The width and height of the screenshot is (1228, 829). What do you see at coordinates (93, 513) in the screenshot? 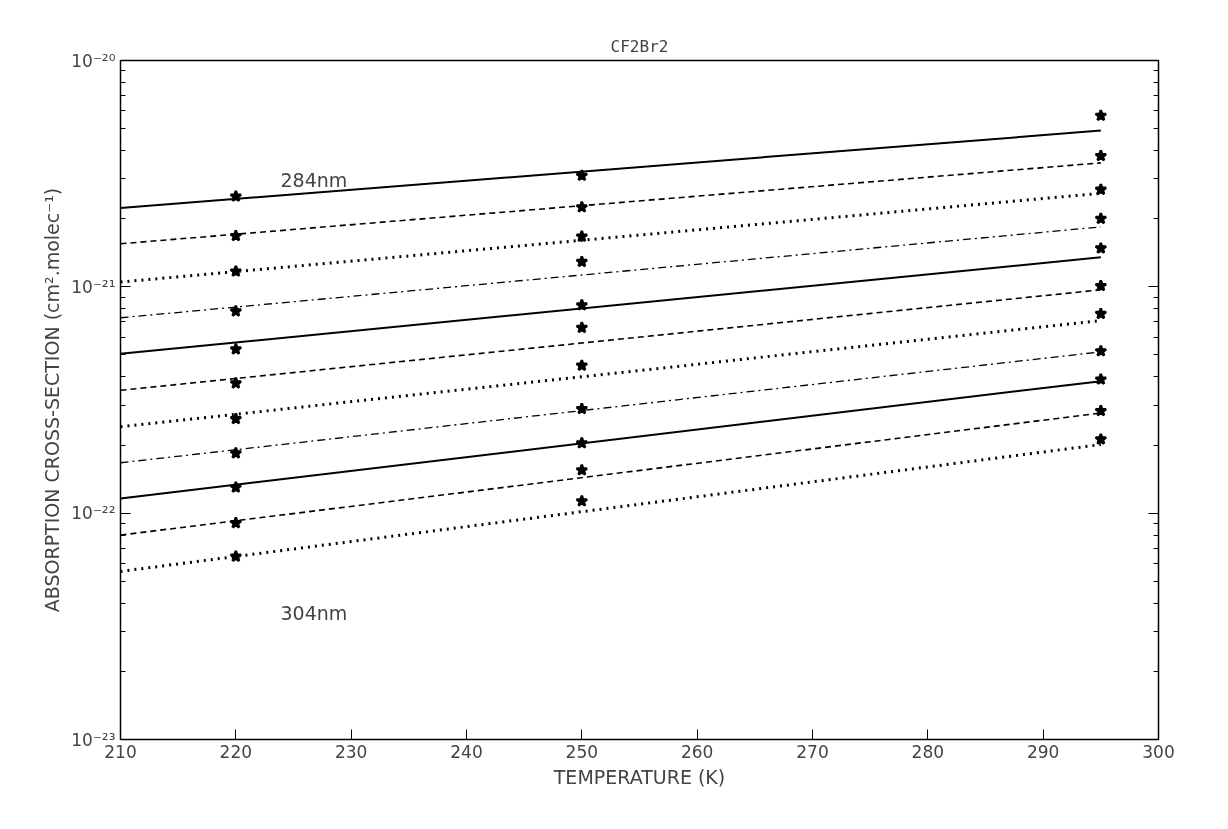
I see `y-tick-label: 10⁻²²` at bounding box center [93, 513].